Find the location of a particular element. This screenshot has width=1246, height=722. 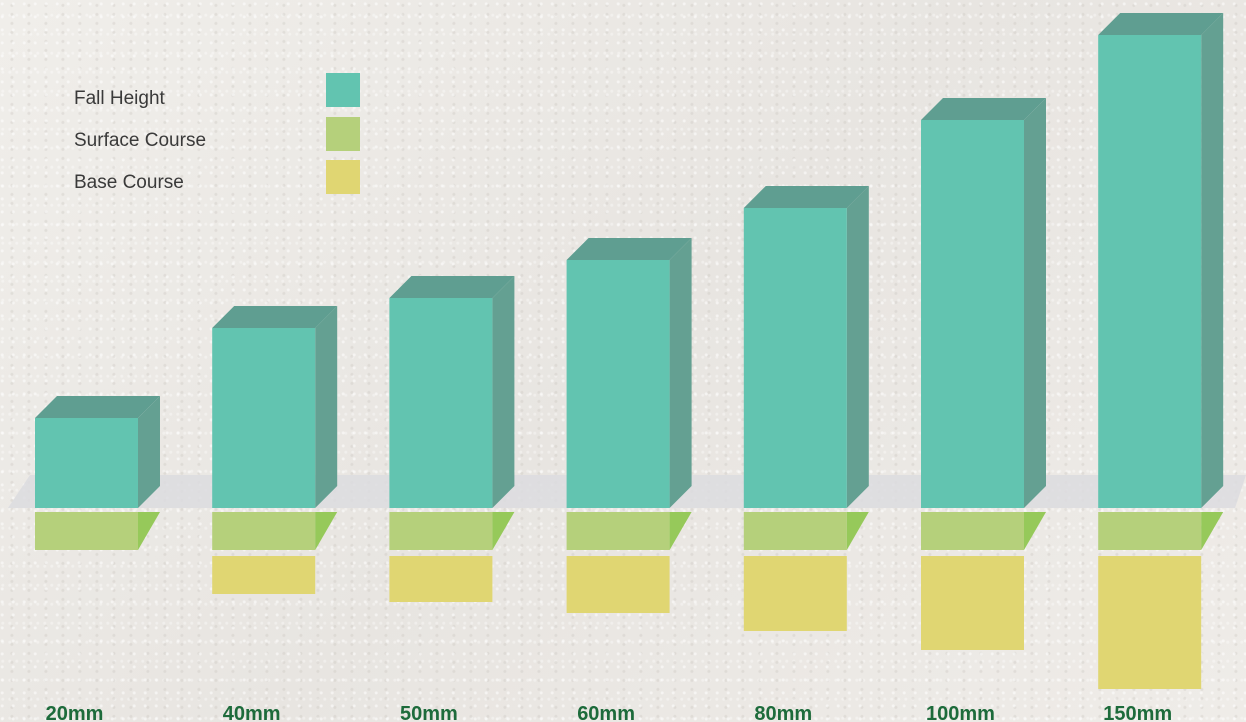

bar-group-100mm is located at coordinates (983, 374).